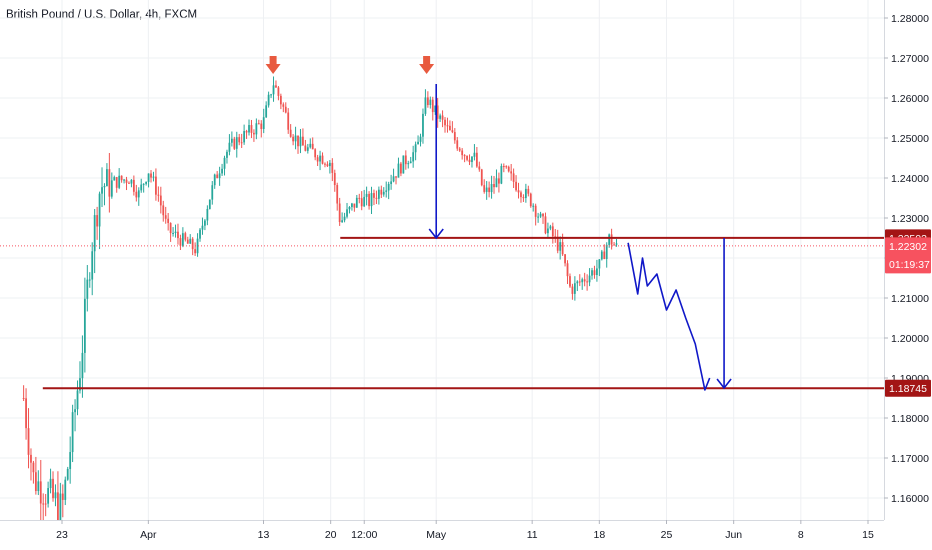 The image size is (932, 550). What do you see at coordinates (910, 419) in the screenshot?
I see `price-axis-label: 1.18000` at bounding box center [910, 419].